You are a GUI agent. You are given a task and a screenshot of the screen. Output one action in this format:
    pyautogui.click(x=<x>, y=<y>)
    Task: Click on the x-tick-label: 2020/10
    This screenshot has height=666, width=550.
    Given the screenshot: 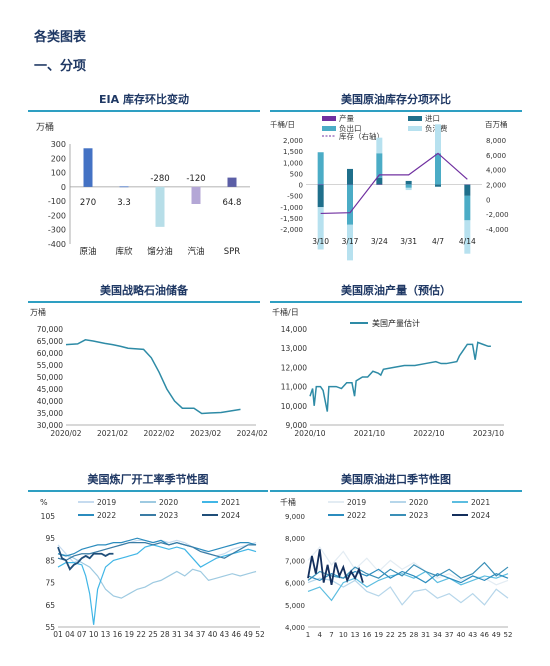 What is the action you would take?
    pyautogui.click(x=309, y=433)
    